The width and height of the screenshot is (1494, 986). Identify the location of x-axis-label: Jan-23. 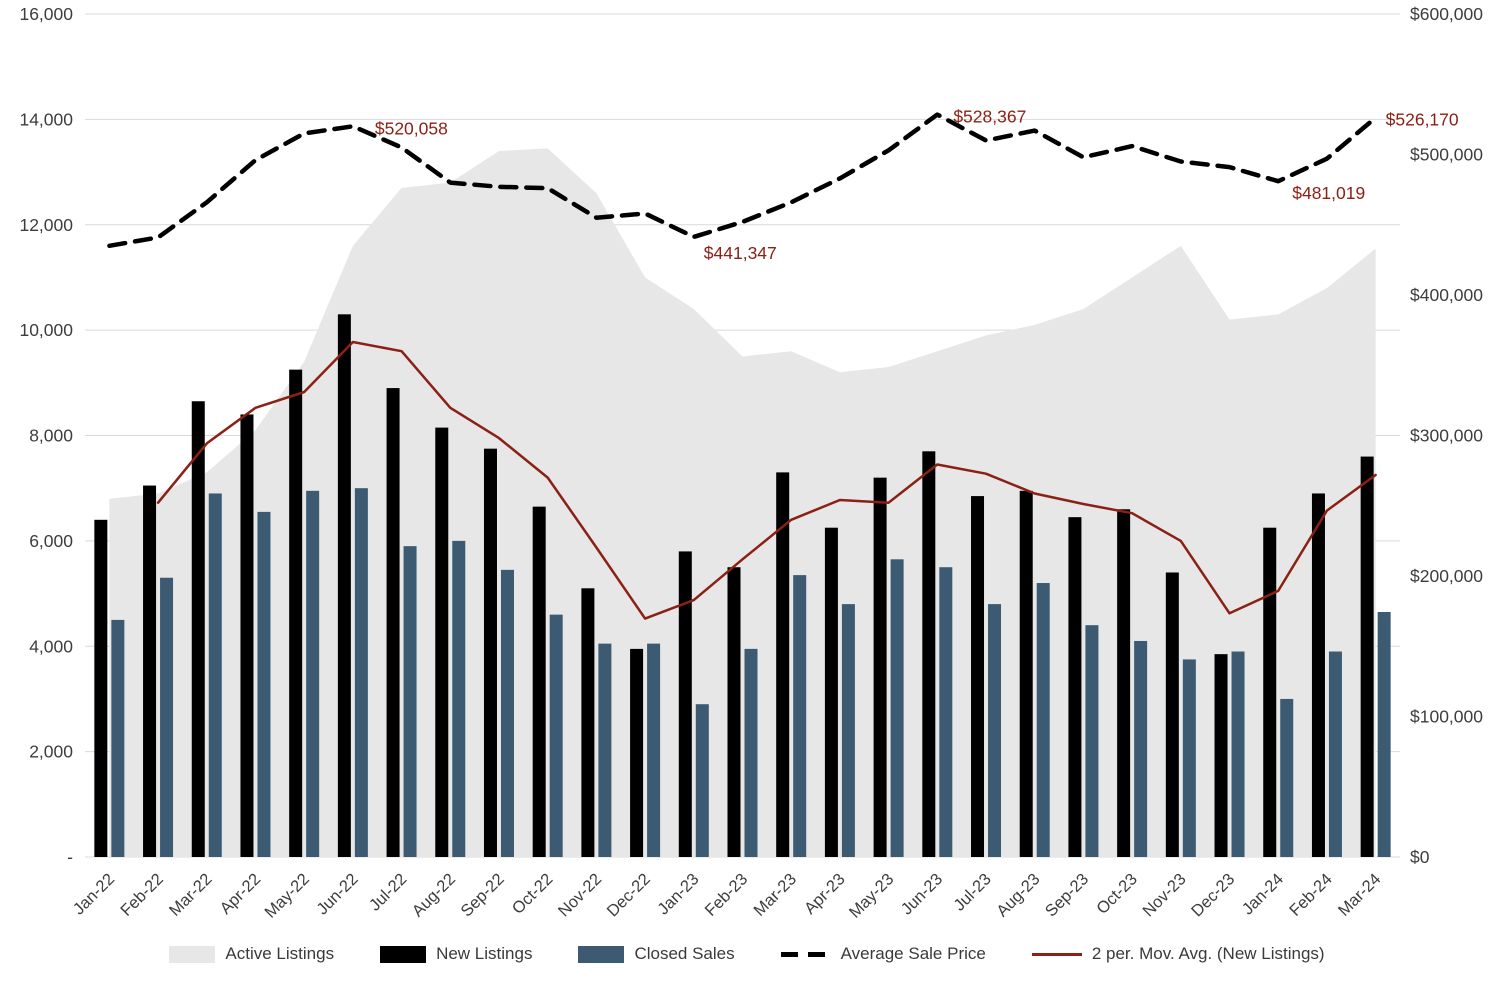
(678, 894).